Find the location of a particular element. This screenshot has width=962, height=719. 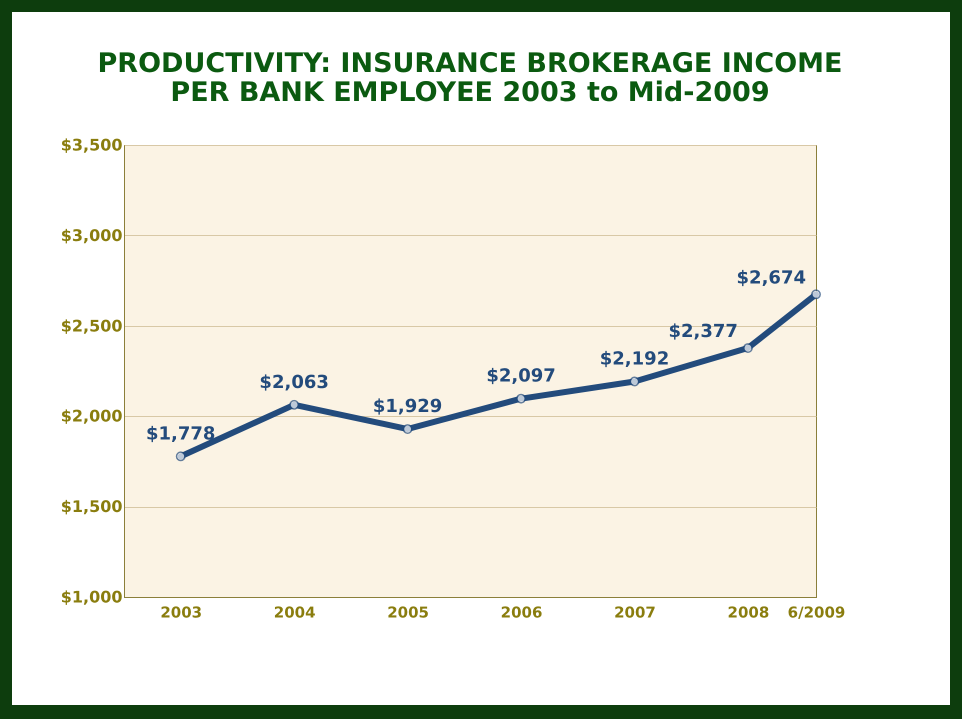

x-tick-label: 2005 is located at coordinates (408, 613).